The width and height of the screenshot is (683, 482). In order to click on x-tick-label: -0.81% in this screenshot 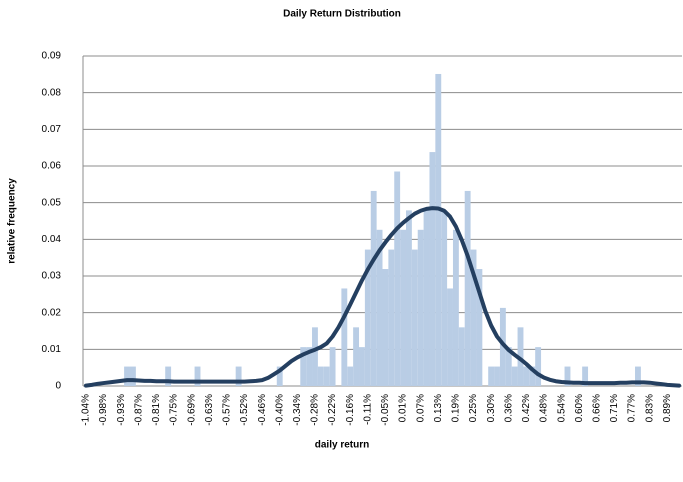, I will do `click(156, 410)`.